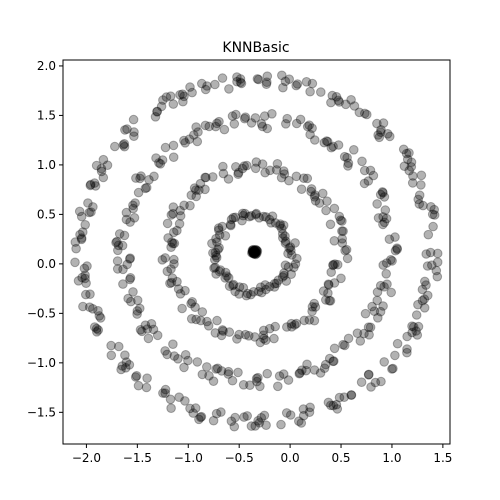 Image resolution: width=500 pixels, height=500 pixels. What do you see at coordinates (290, 458) in the screenshot?
I see `x-tick-label: 0.0` at bounding box center [290, 458].